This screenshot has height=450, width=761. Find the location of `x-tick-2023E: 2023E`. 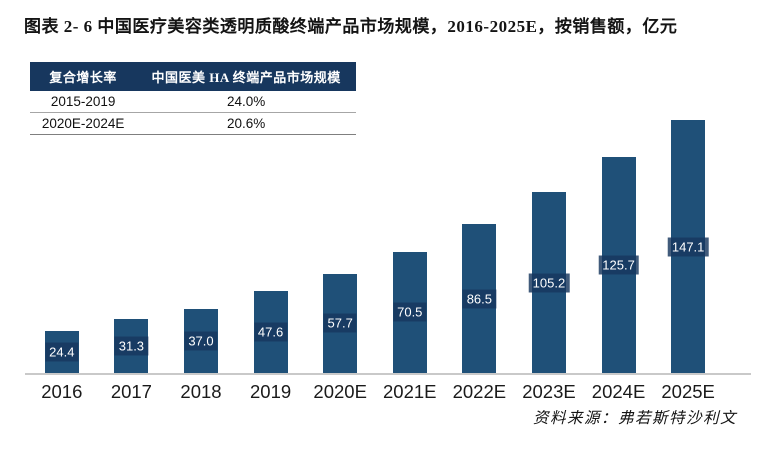

x-tick-2023E: 2023E is located at coordinates (549, 391).